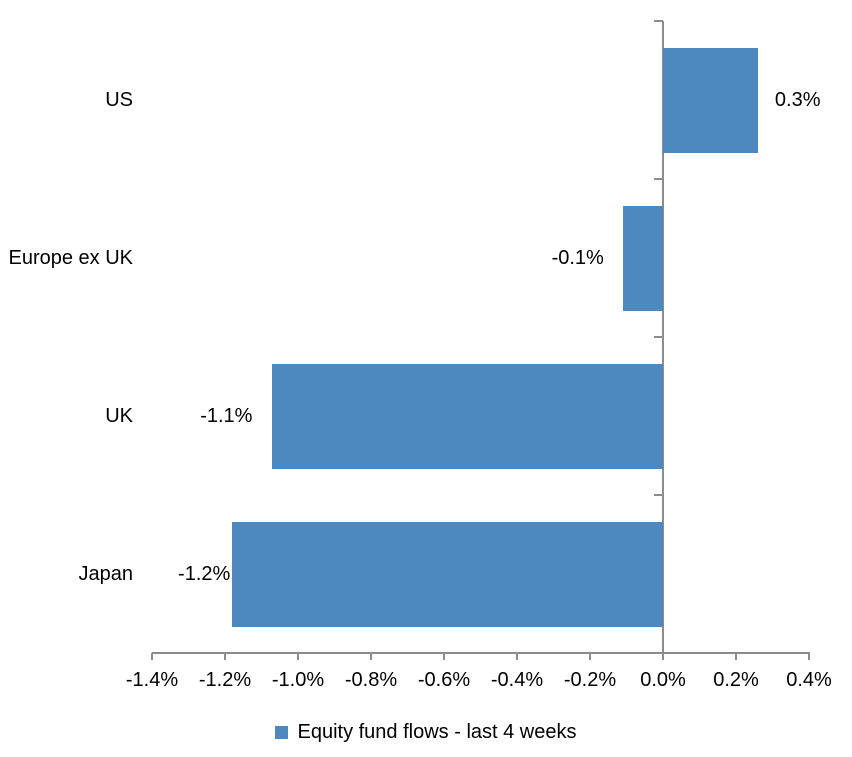 This screenshot has height=757, width=852. Describe the element at coordinates (282, 732) in the screenshot. I see `legend-series-swatch-icon` at that location.